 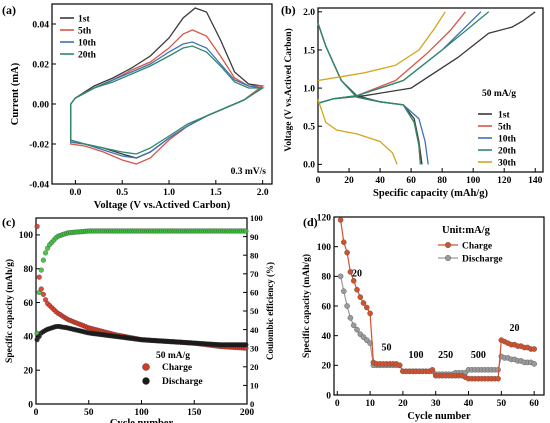 I want to click on discharge-curve-1st, so click(x=370, y=94).